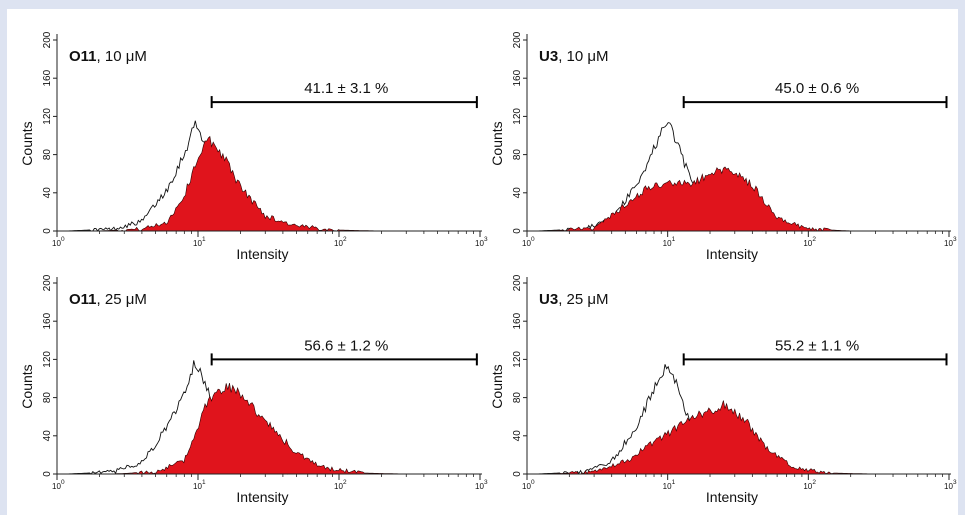 This screenshot has height=515, width=965. I want to click on gate-percentage-label: 56.6 ± 1.2 %, so click(346, 345).